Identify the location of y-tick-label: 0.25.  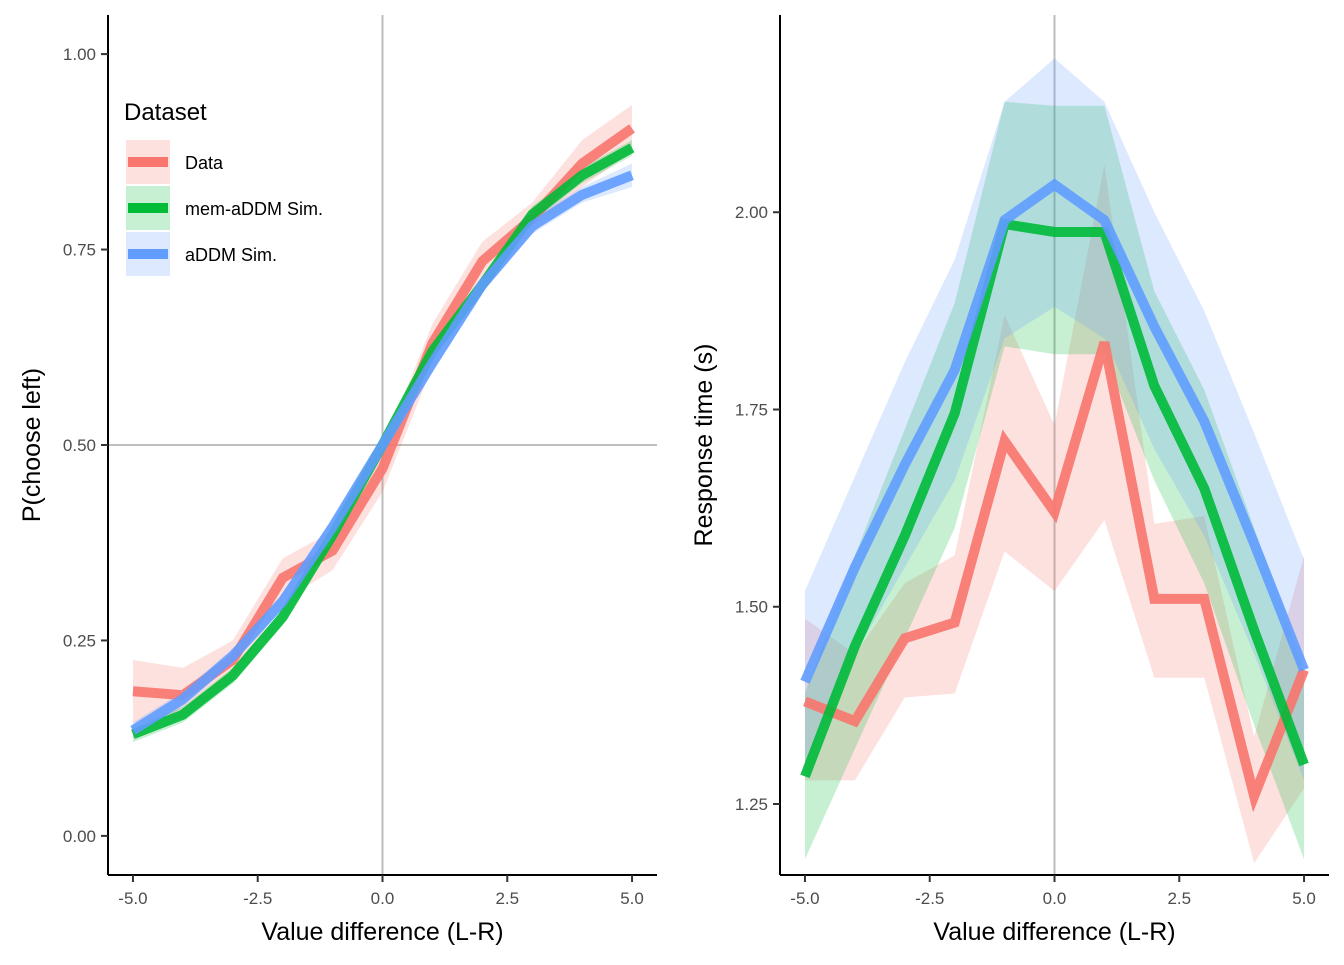
(79, 640).